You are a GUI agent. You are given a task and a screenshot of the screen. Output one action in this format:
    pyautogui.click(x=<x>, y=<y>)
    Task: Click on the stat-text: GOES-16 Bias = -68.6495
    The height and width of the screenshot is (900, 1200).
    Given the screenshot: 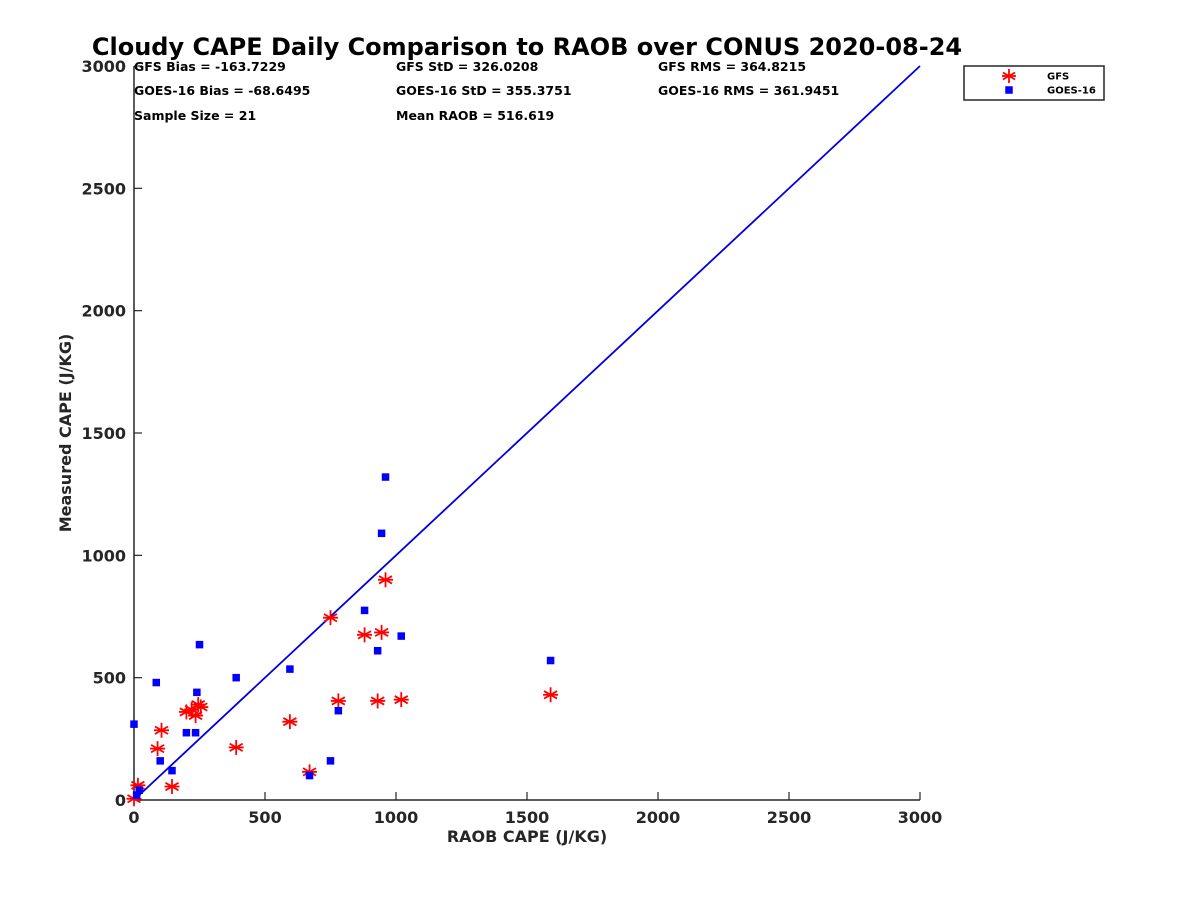 What is the action you would take?
    pyautogui.click(x=222, y=90)
    